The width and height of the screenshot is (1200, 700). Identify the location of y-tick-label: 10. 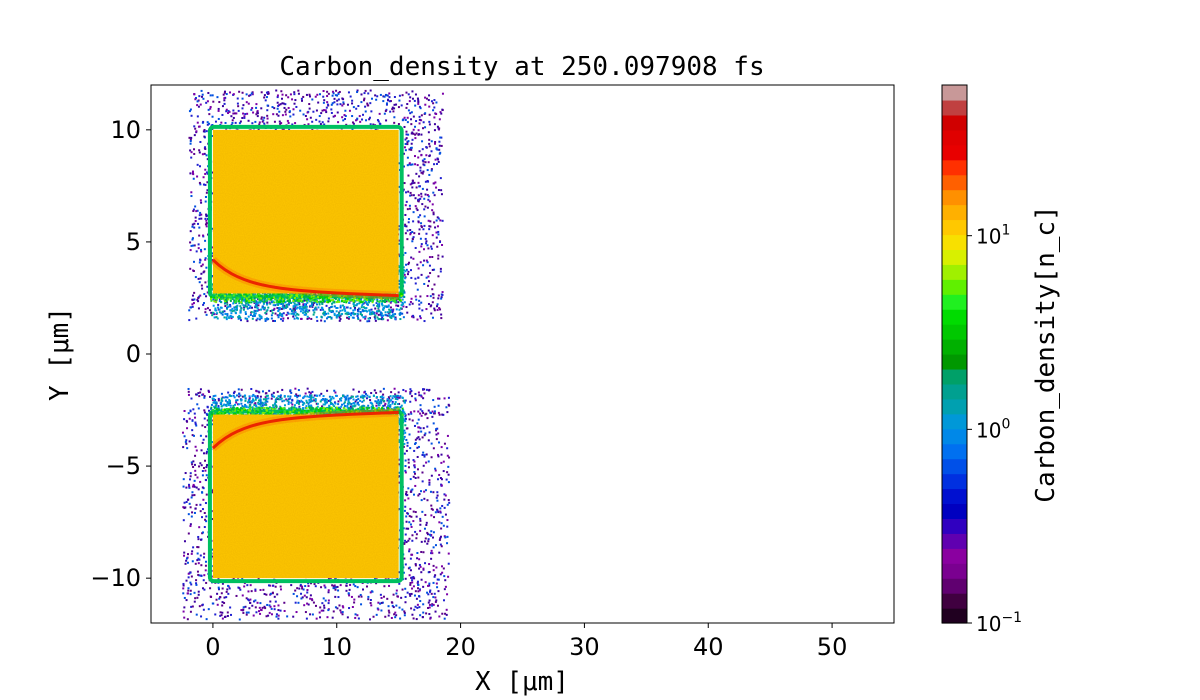
(125, 130).